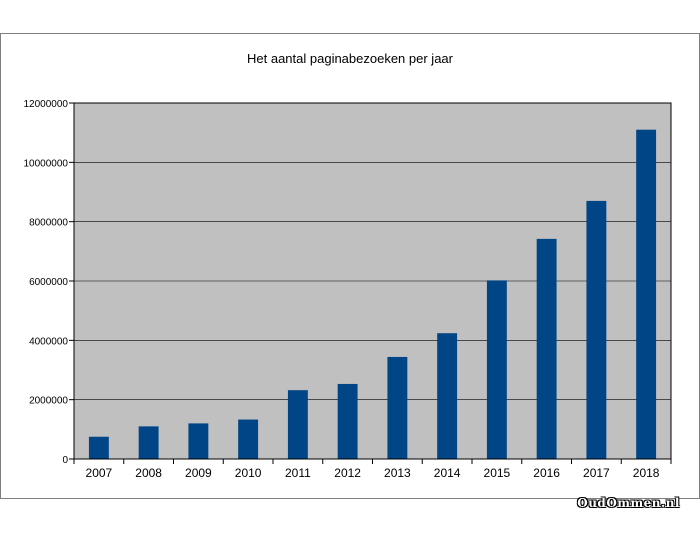  What do you see at coordinates (148, 473) in the screenshot?
I see `x-tick-label: 2008` at bounding box center [148, 473].